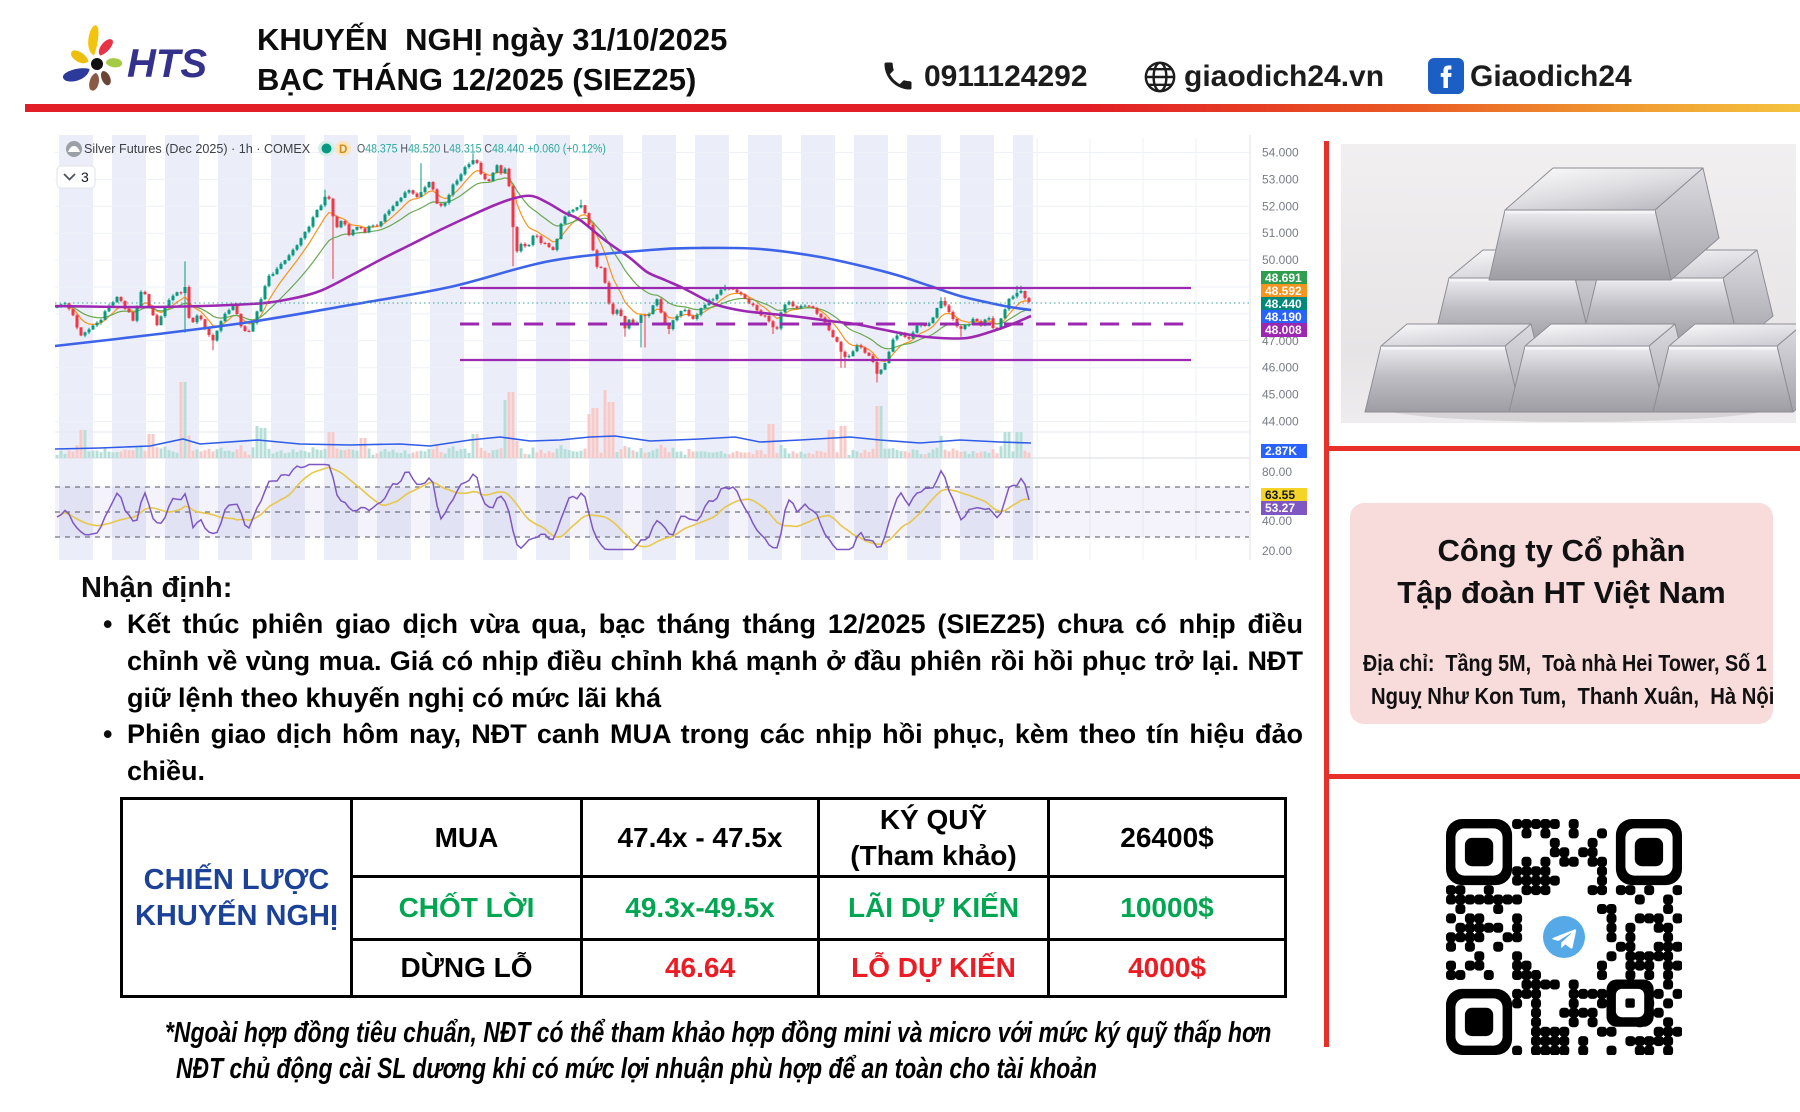  Describe the element at coordinates (1280, 206) in the screenshot. I see `svg-text: 52.000` at that location.